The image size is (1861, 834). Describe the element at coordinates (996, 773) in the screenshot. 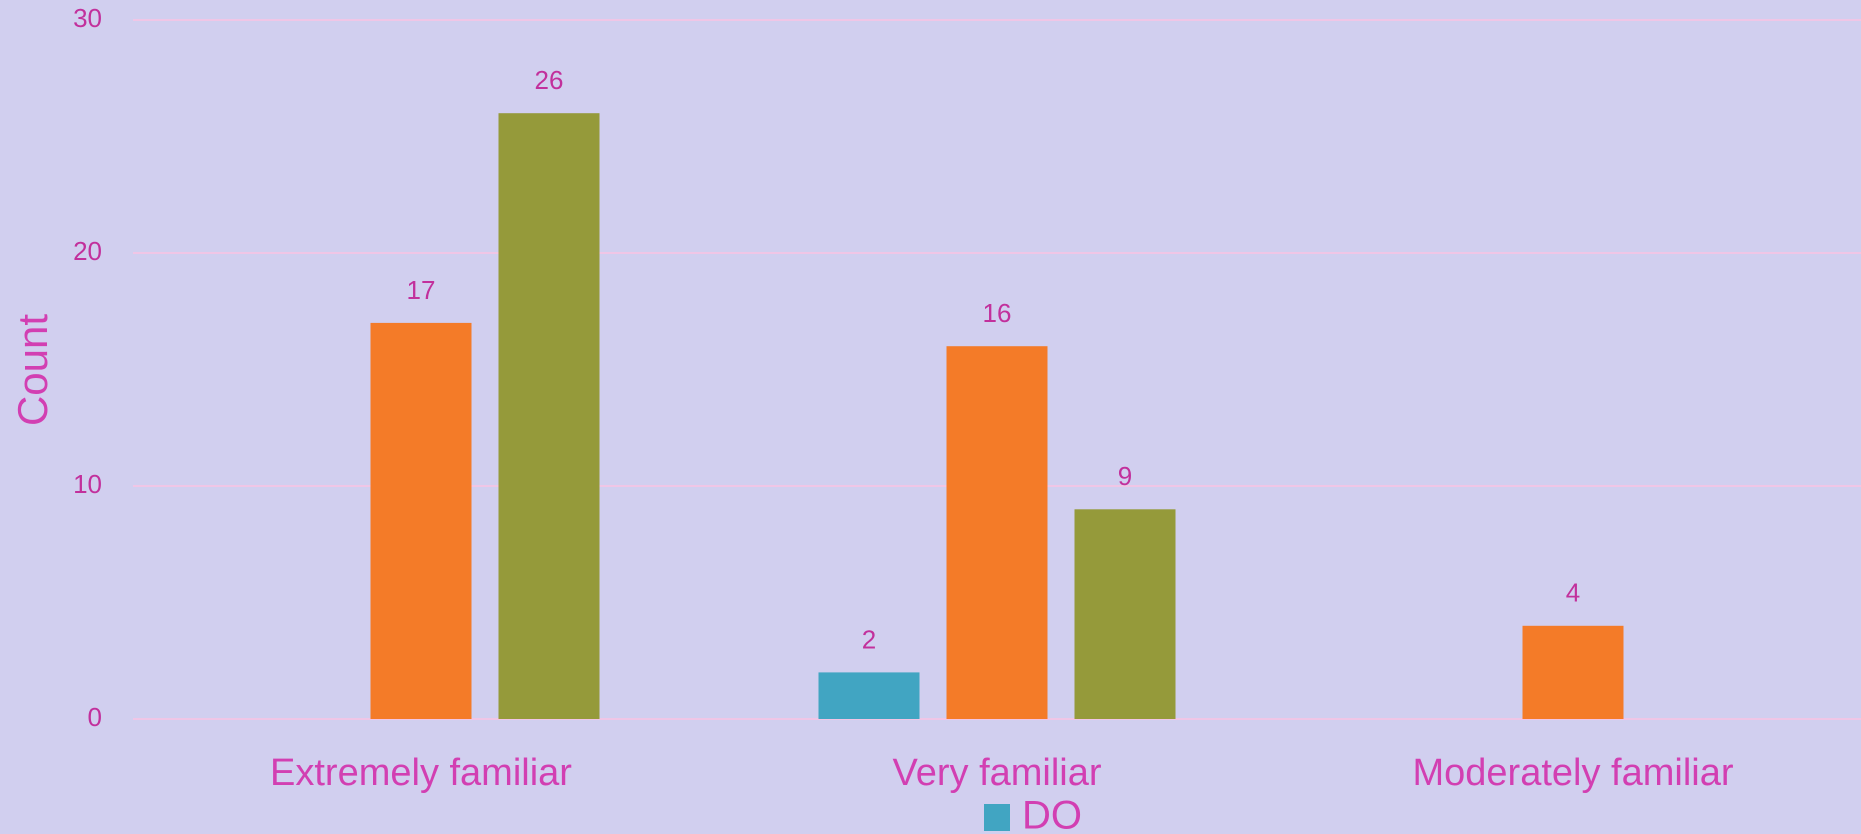

I see `x-tick-label: Very familiar` at that location.